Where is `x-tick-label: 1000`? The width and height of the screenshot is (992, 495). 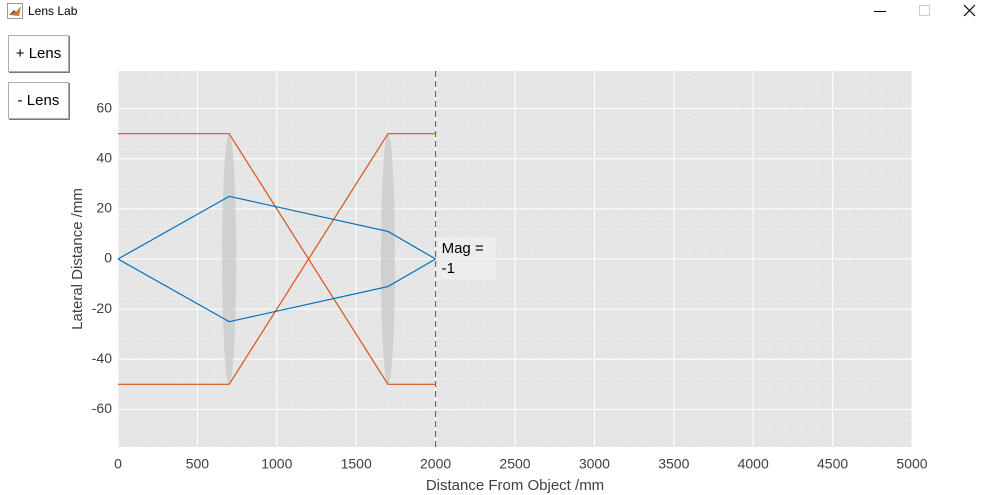 x-tick-label: 1000 is located at coordinates (276, 464).